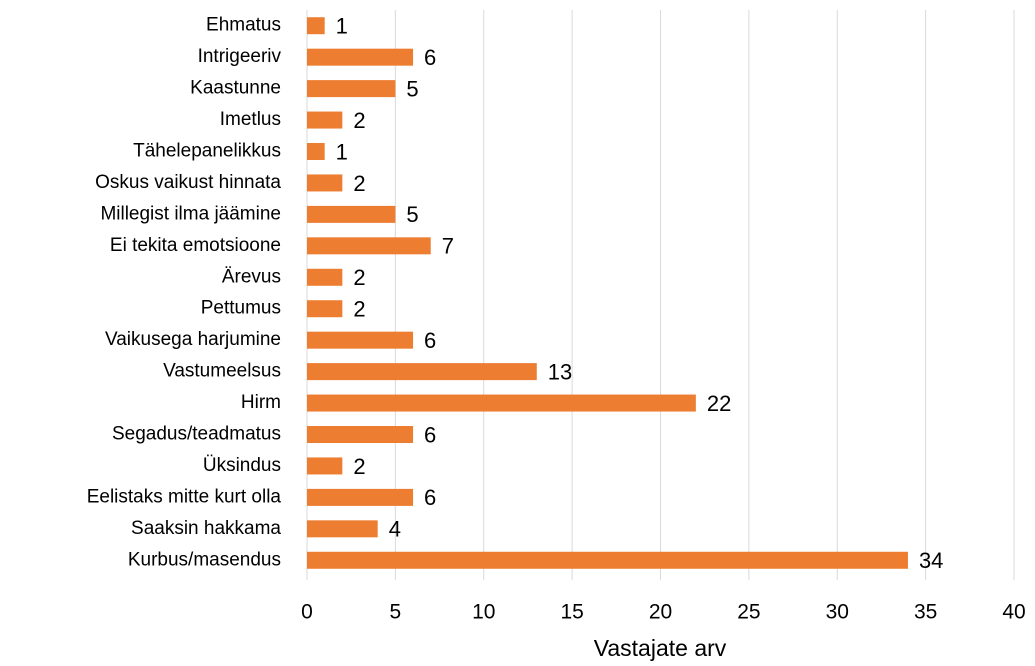 Image resolution: width=1035 pixels, height=666 pixels. What do you see at coordinates (196, 434) in the screenshot?
I see `y-tick-label: Segadus/teadmatus` at bounding box center [196, 434].